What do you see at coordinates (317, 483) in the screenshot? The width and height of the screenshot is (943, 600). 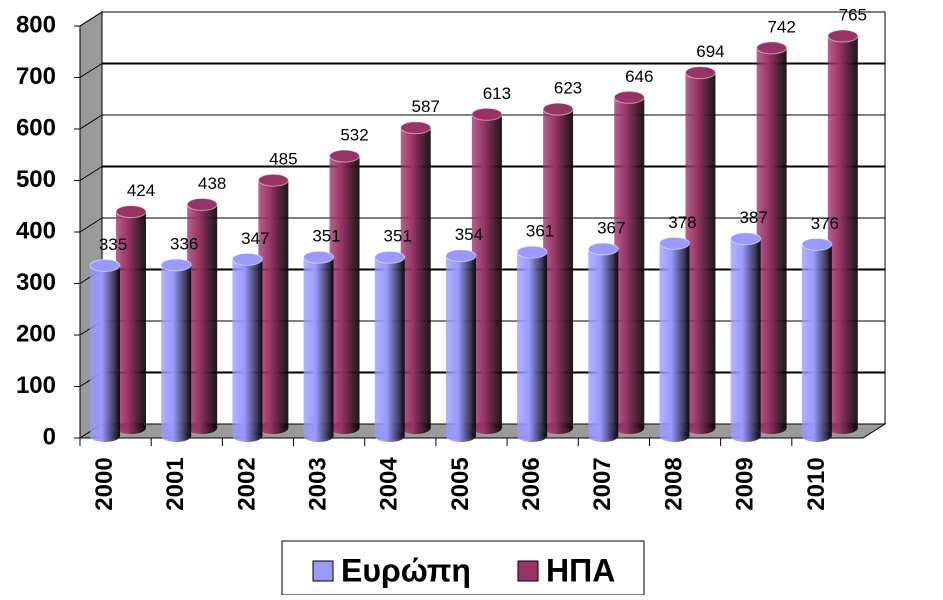 I see `x-tick-label: 2003` at bounding box center [317, 483].